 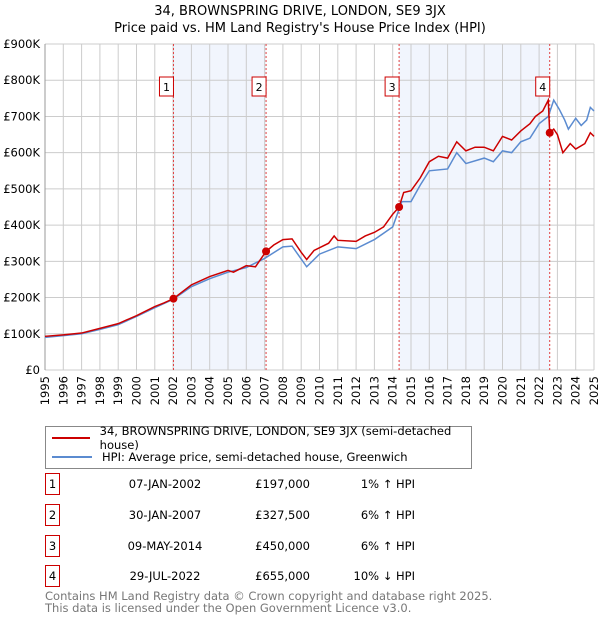 What do you see at coordinates (356, 390) in the screenshot?
I see `x-tick-label: 2012` at bounding box center [356, 390].